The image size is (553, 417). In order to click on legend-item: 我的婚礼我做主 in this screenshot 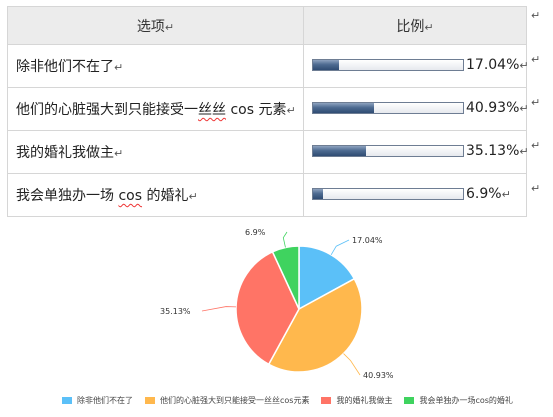, I will do `click(356, 400)`.